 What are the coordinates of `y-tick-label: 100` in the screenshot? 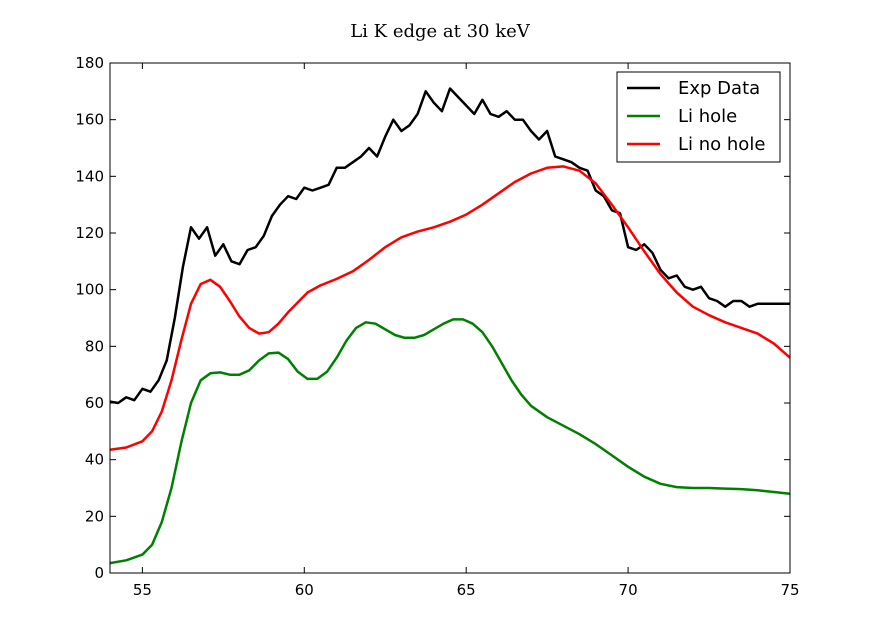 It's located at (89, 290).